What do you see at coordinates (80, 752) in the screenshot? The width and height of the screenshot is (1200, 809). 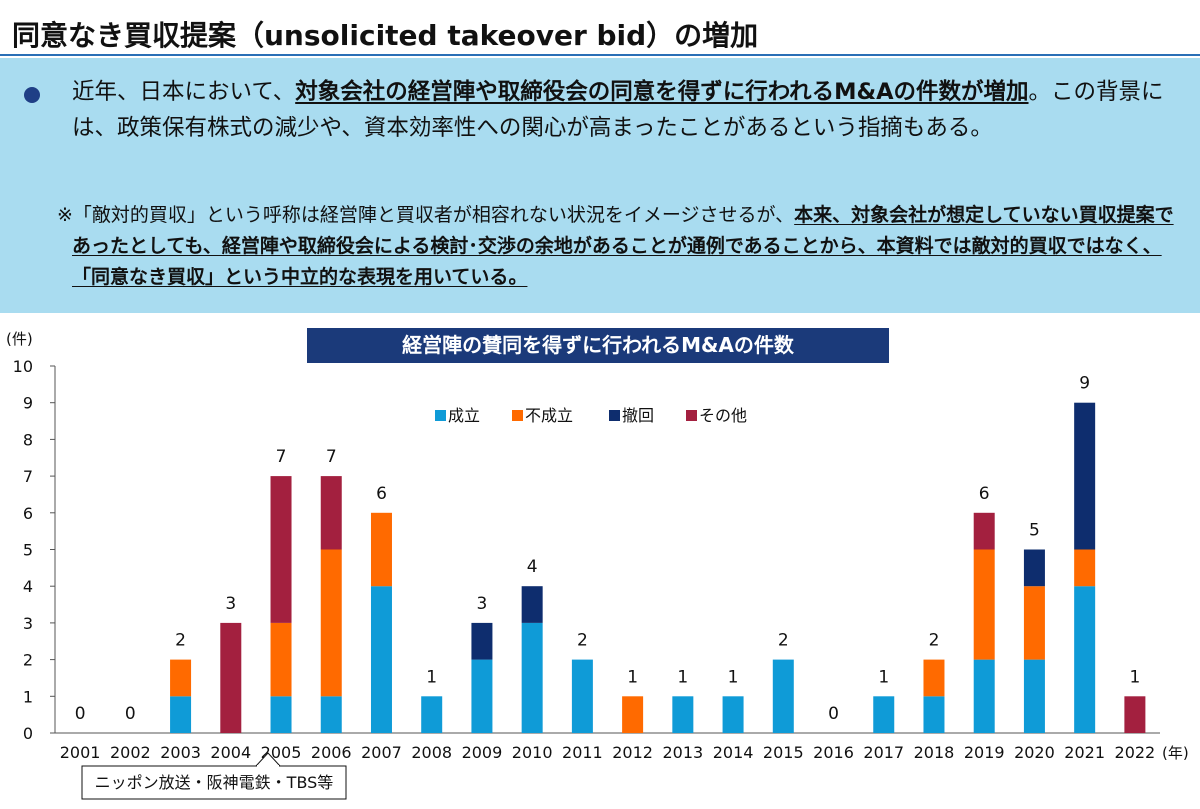 I see `x-tick-label-2001: 2001` at bounding box center [80, 752].